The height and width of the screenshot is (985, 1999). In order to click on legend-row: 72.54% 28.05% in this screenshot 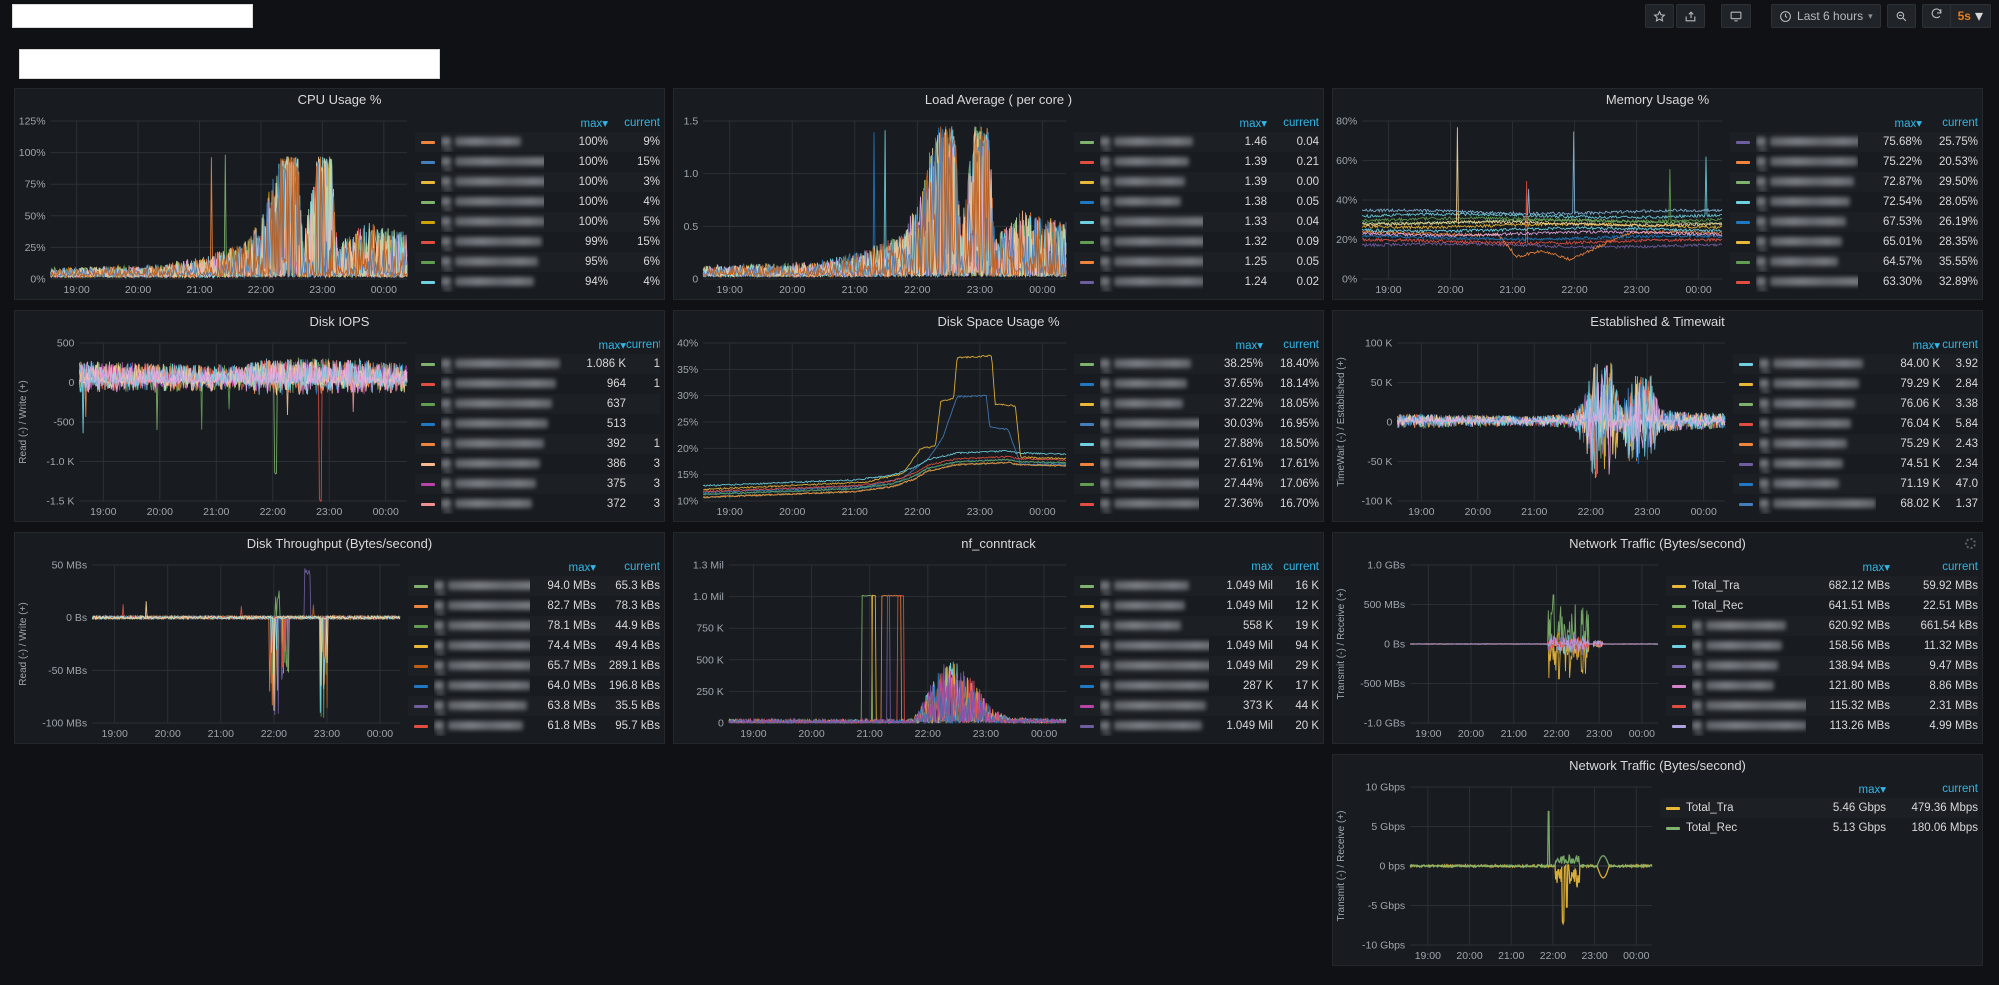, I will do `click(1854, 202)`.